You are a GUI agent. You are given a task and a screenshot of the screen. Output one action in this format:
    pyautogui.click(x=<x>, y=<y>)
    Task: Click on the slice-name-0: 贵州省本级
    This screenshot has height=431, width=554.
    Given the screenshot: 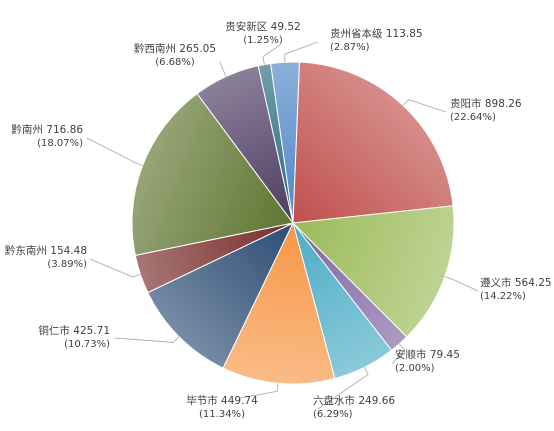 What is the action you would take?
    pyautogui.click(x=356, y=33)
    